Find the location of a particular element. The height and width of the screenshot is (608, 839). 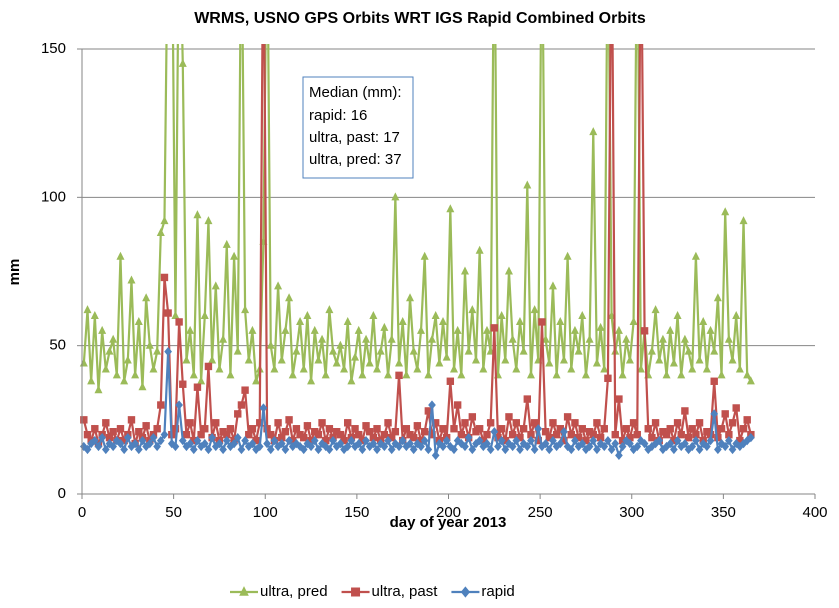

x-tick-label: 0 is located at coordinates (82, 512).